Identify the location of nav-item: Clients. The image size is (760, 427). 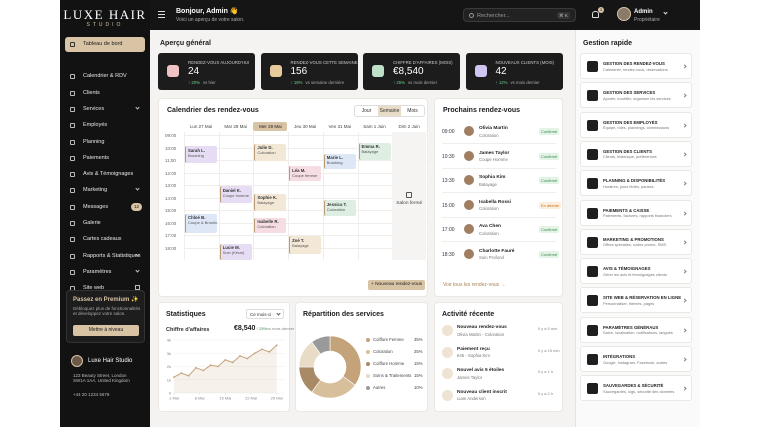
(105, 93).